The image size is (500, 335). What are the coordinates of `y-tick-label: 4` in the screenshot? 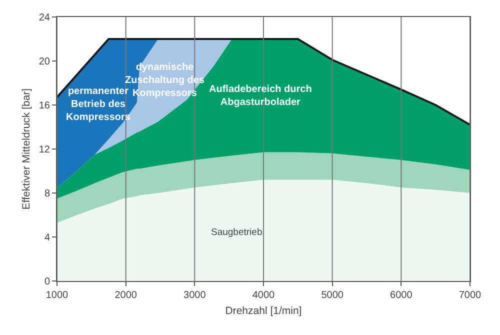 It's located at (47, 238).